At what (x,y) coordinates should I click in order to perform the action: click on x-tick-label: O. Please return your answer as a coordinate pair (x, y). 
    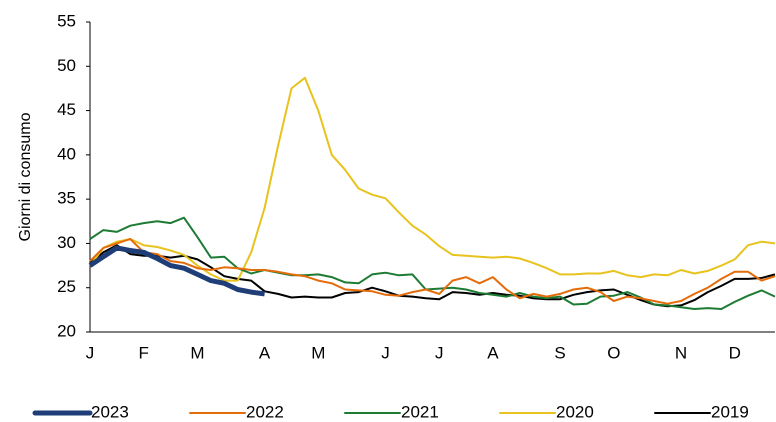
    Looking at the image, I should click on (613, 352).